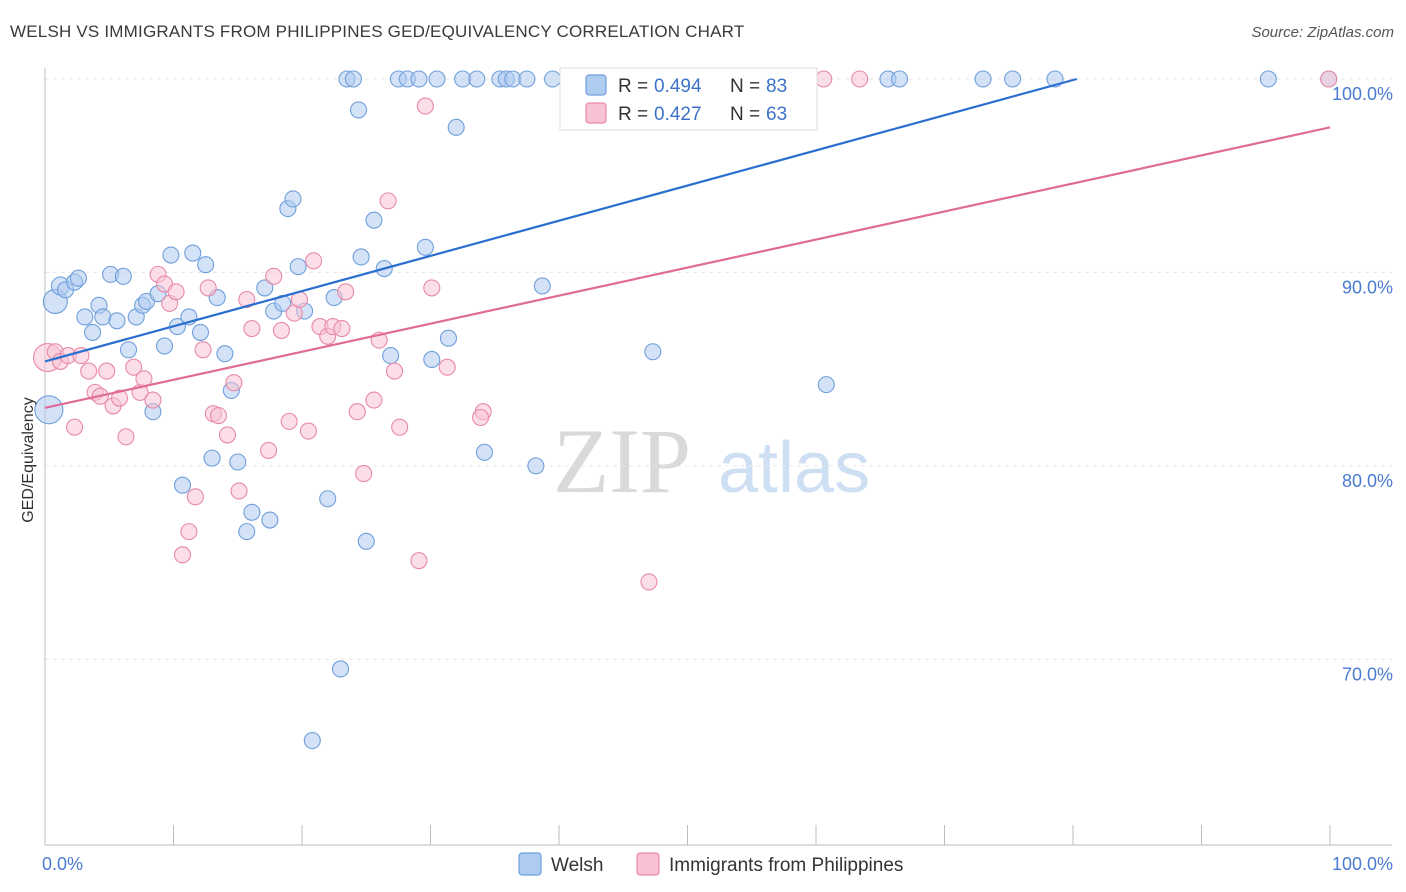  What do you see at coordinates (786, 865) in the screenshot?
I see `bottom-legend-label-philippines: Immigrants from Philippines` at bounding box center [786, 865].